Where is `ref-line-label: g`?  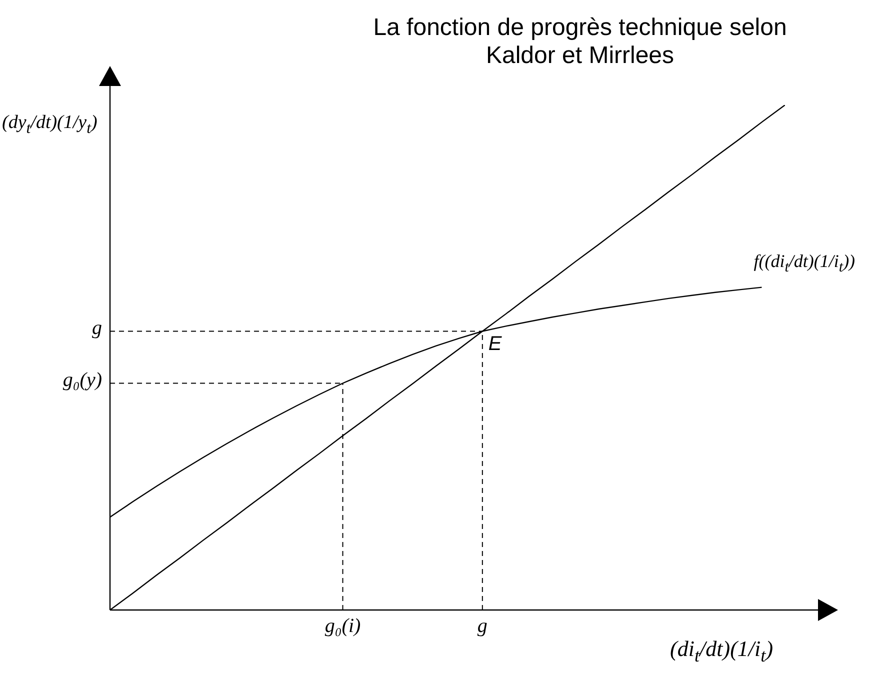 ref-line-label: g is located at coordinates (97, 328).